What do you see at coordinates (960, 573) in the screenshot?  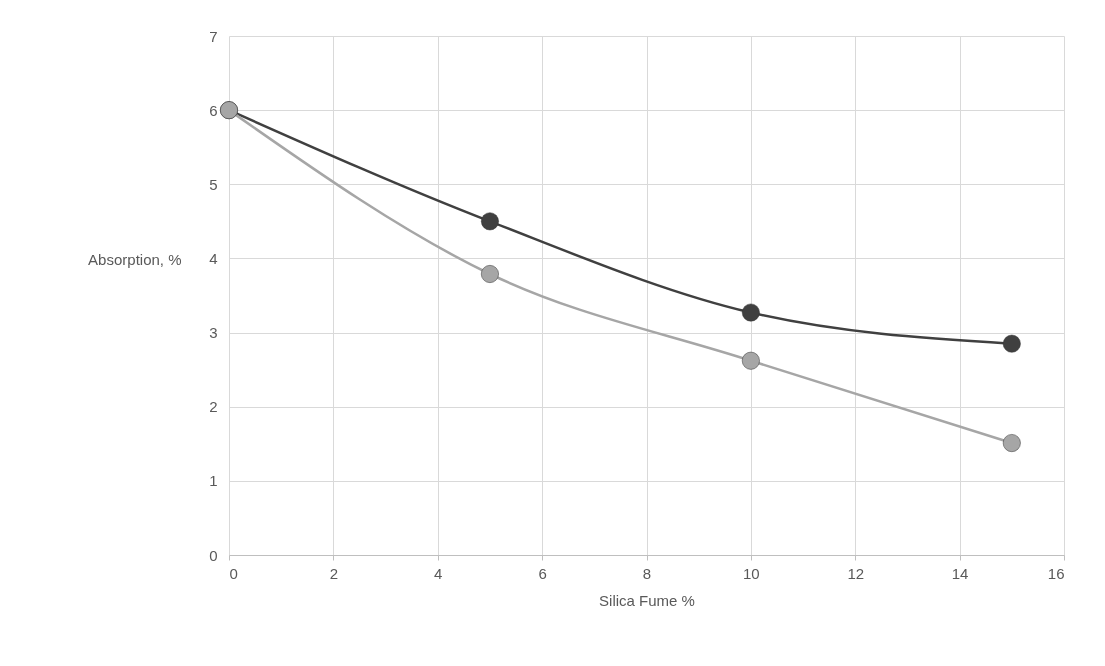 I see `x-tick-label: 14` at bounding box center [960, 573].